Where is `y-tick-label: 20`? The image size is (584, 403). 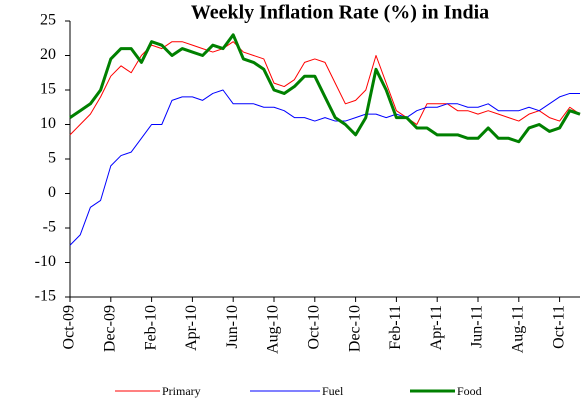 y-tick-label: 20 is located at coordinates (48, 54).